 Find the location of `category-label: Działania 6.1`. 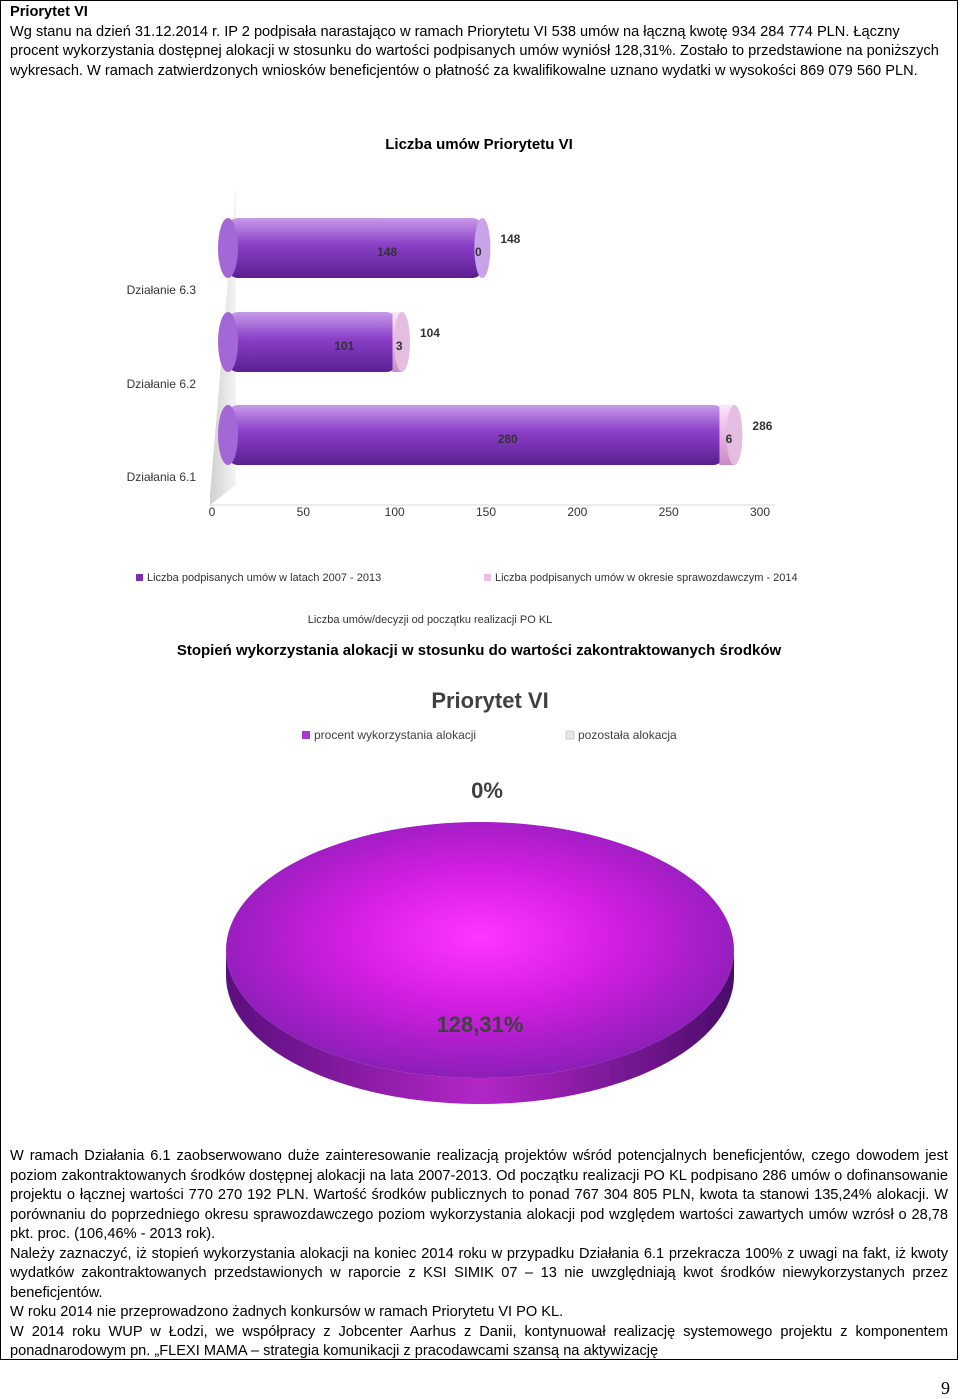

category-label: Działania 6.1 is located at coordinates (162, 477).